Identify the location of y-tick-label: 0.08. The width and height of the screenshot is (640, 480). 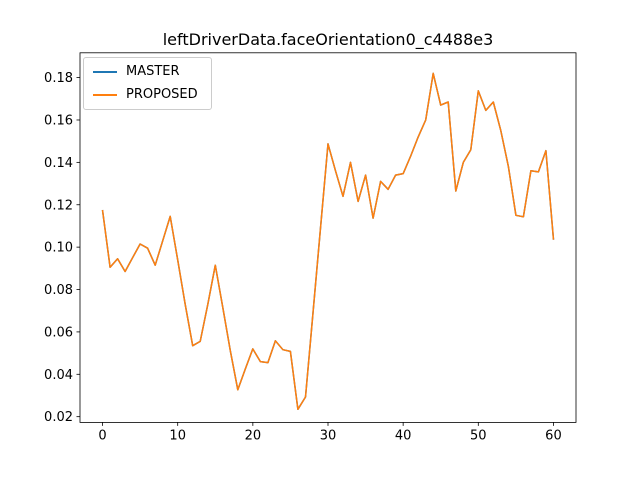
(58, 290).